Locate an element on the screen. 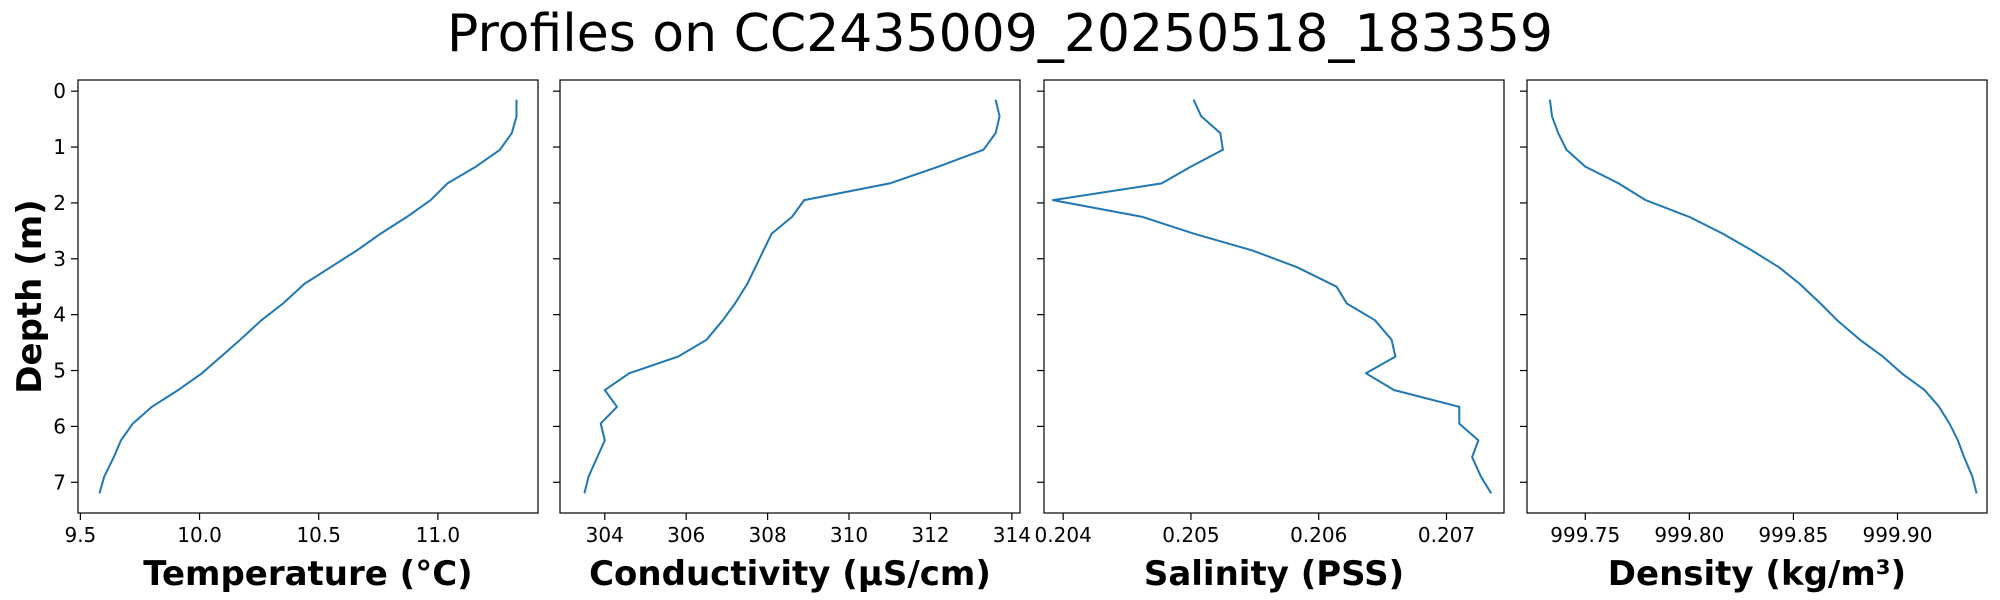 This screenshot has width=2000, height=600. temperature-profile-line is located at coordinates (308, 296).